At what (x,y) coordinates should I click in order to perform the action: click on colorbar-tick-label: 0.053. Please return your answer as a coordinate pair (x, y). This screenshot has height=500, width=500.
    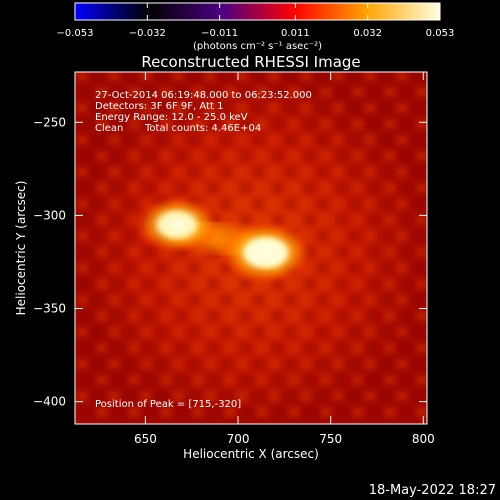
    Looking at the image, I should click on (440, 33).